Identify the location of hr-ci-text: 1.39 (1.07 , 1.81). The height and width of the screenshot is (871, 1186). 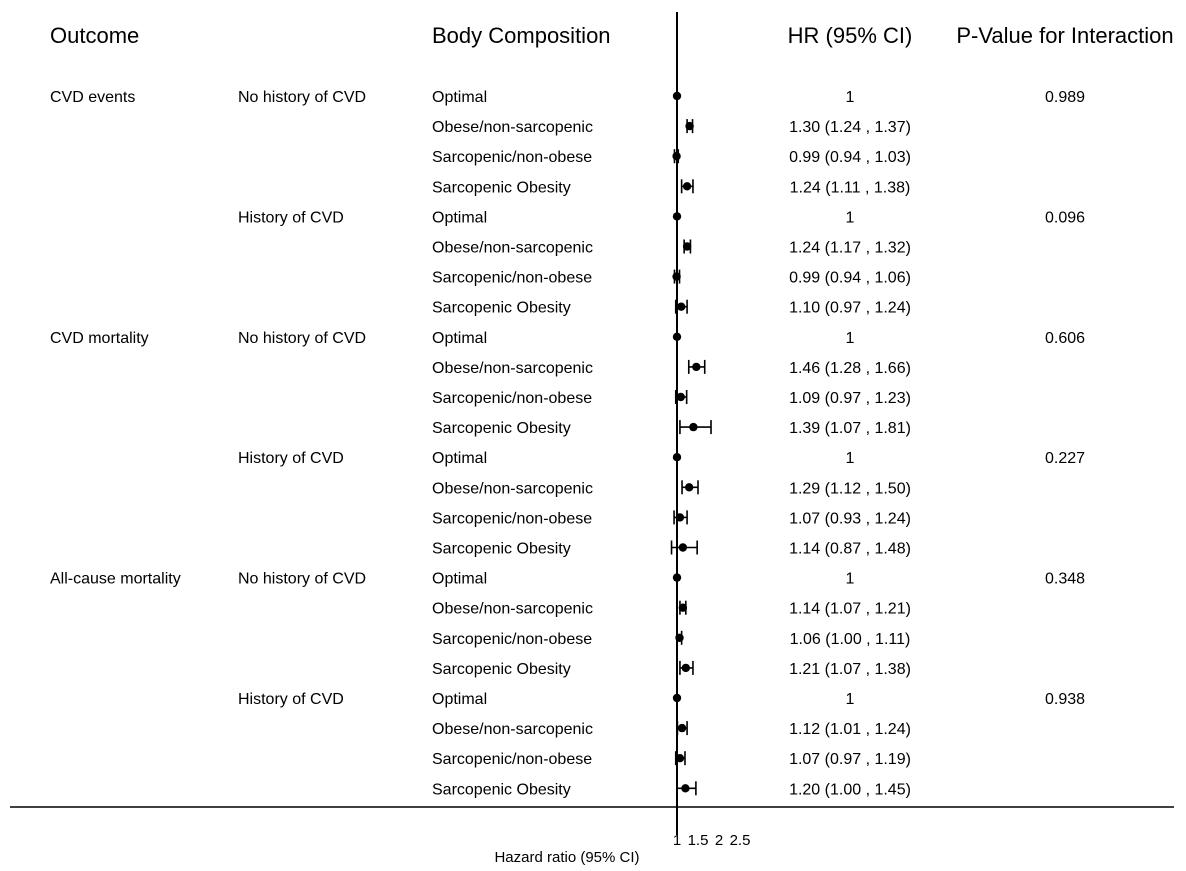
(850, 428).